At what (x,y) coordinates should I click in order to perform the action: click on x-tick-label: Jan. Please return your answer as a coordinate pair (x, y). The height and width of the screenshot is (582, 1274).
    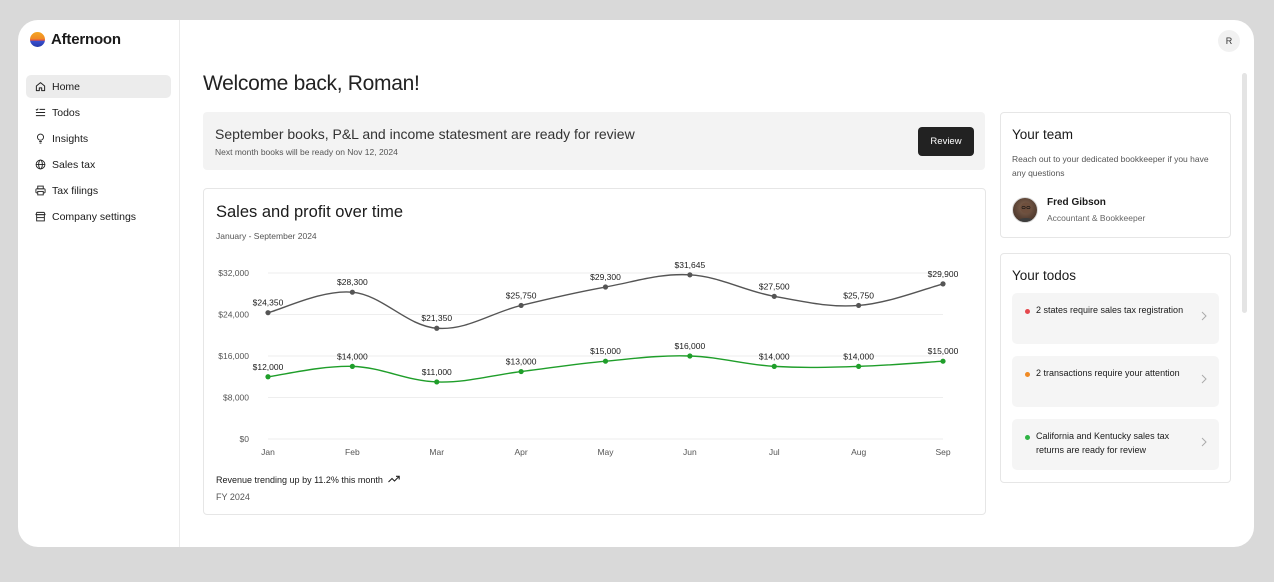
    Looking at the image, I should click on (268, 452).